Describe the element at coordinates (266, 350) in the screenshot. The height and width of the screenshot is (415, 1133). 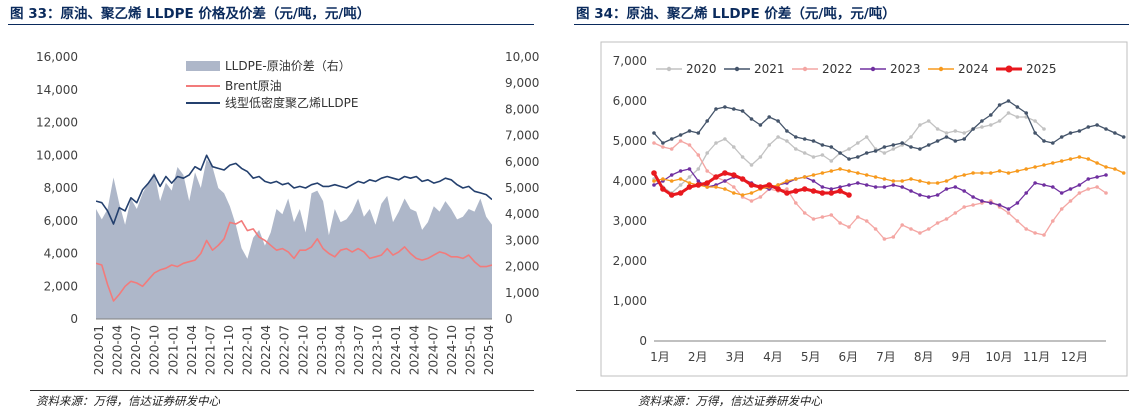
I see `x-axis-tick-label: 2022-04` at that location.